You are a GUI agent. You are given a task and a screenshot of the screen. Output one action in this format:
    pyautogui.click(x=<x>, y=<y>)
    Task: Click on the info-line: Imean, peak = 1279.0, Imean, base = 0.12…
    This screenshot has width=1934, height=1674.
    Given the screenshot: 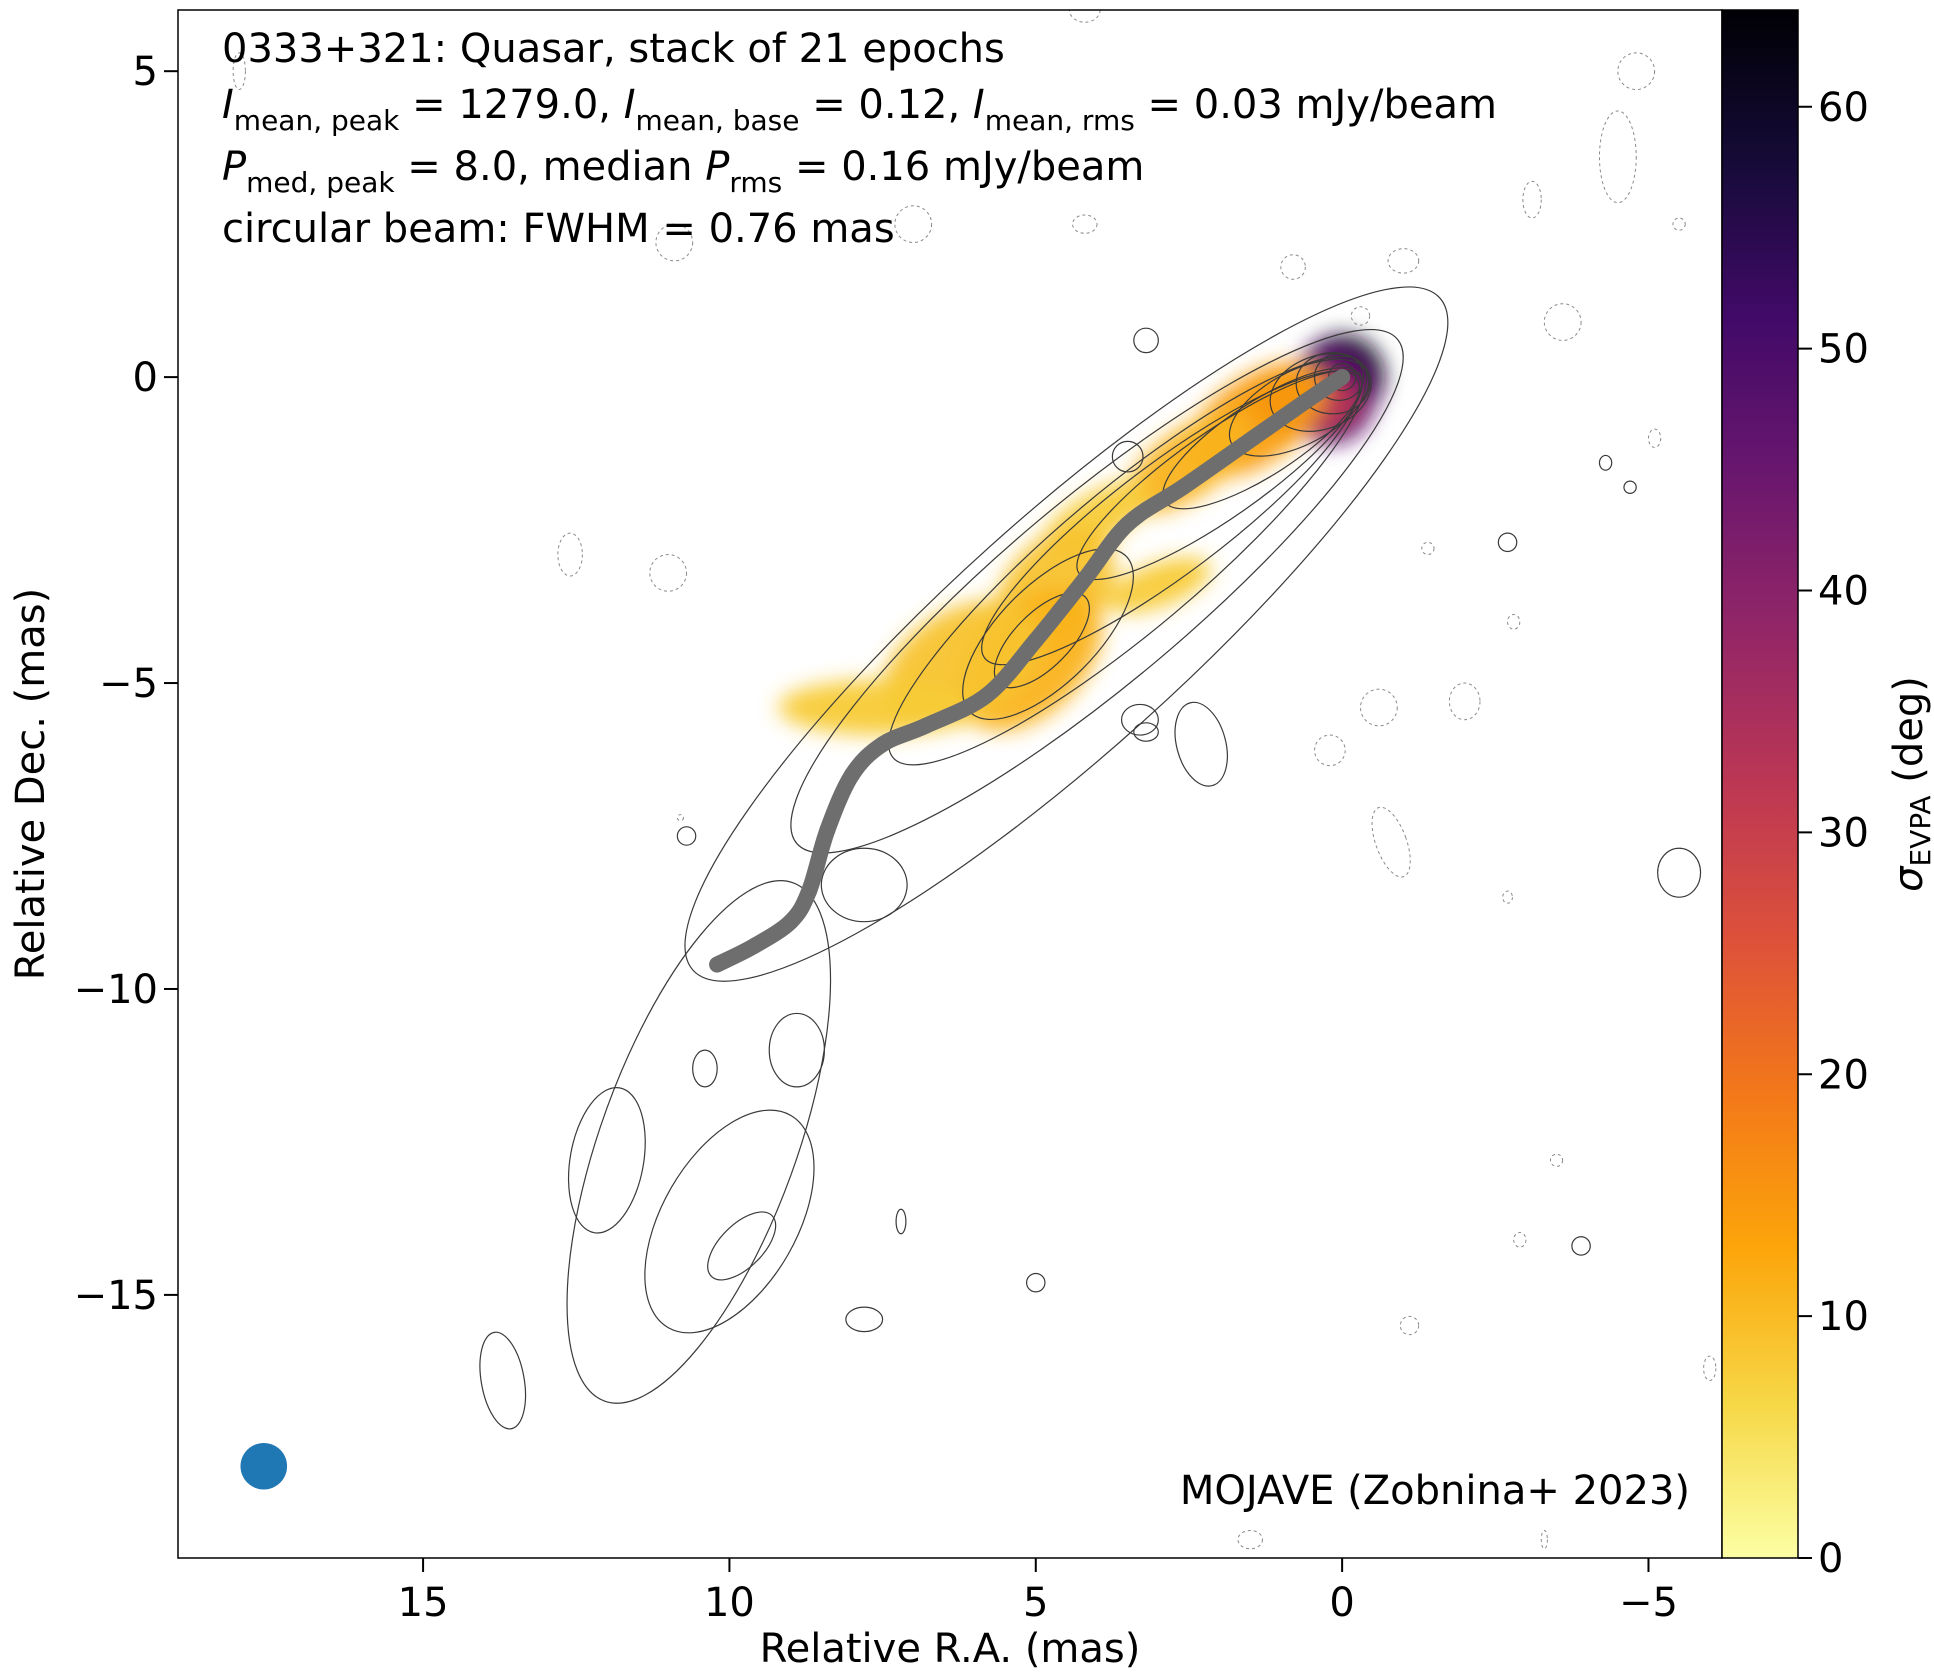 What is the action you would take?
    pyautogui.click(x=859, y=109)
    